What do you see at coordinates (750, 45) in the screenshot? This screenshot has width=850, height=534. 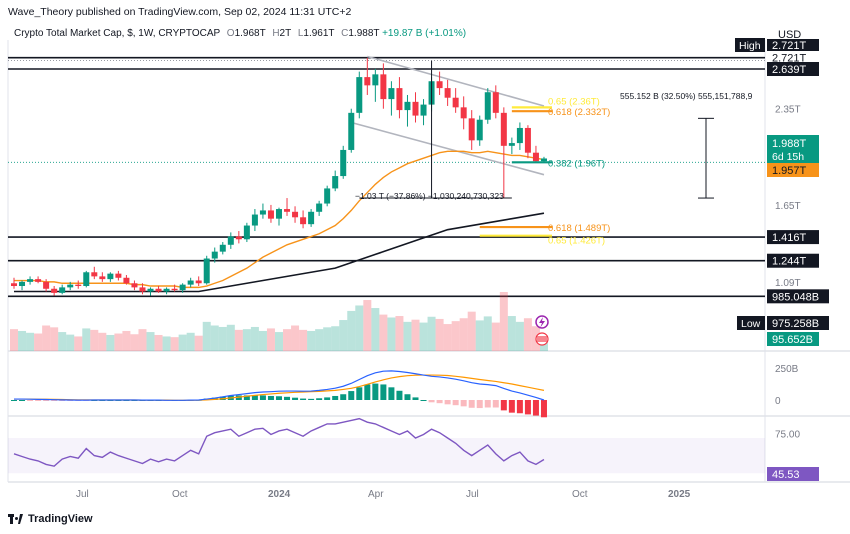 I see `high-tag-bg` at bounding box center [750, 45].